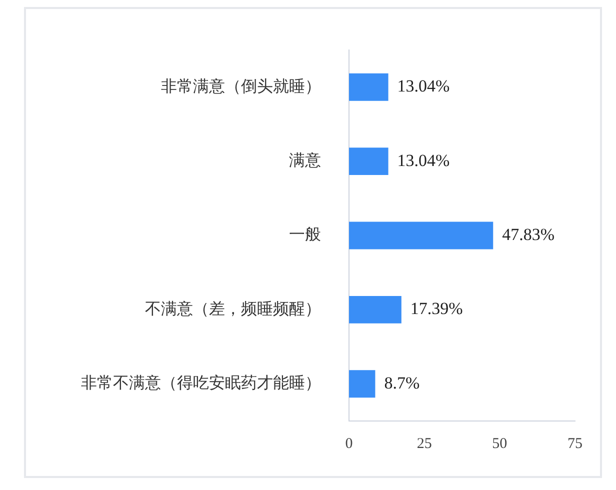  I want to click on y-tick-label: 满意, so click(305, 160).